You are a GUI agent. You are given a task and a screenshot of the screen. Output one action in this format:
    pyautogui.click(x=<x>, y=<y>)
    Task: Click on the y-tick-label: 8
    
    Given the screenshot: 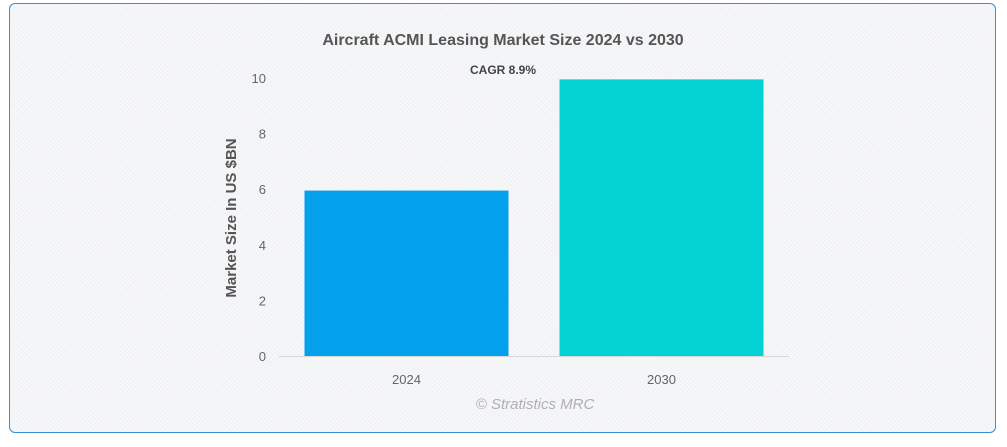 What is the action you would take?
    pyautogui.click(x=262, y=134)
    